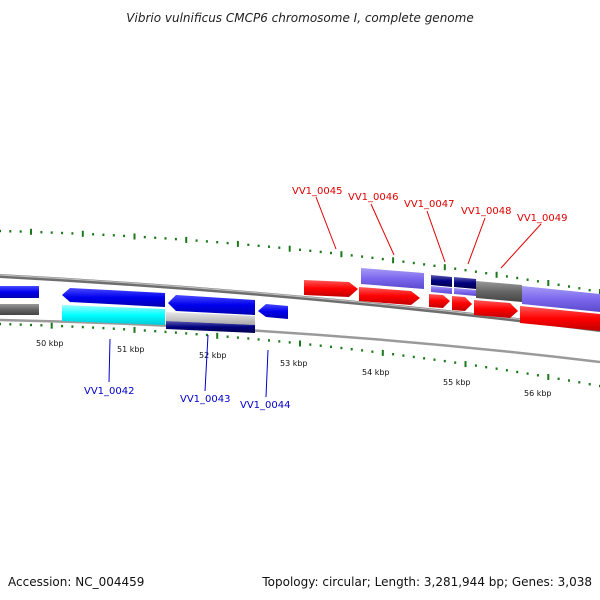 This screenshot has height=600, width=600. What do you see at coordinates (462, 303) in the screenshot?
I see `gene-vv1-0048-arrow` at bounding box center [462, 303].